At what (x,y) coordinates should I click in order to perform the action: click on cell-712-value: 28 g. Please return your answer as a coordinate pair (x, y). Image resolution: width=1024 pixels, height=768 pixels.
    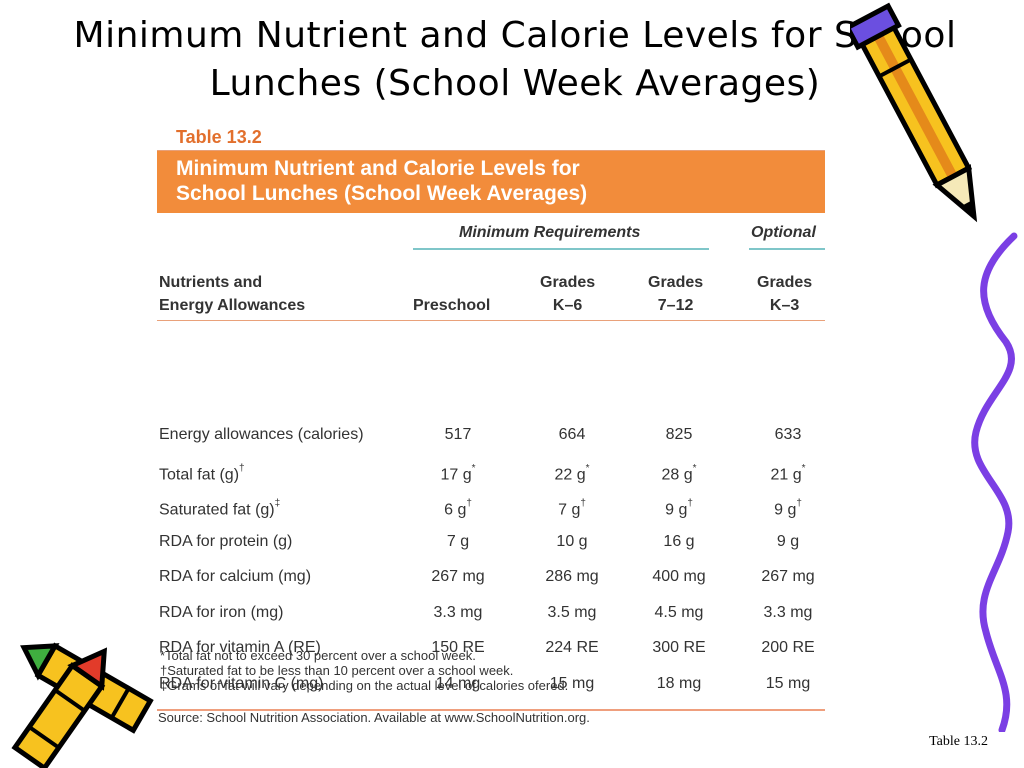
    Looking at the image, I should click on (677, 474).